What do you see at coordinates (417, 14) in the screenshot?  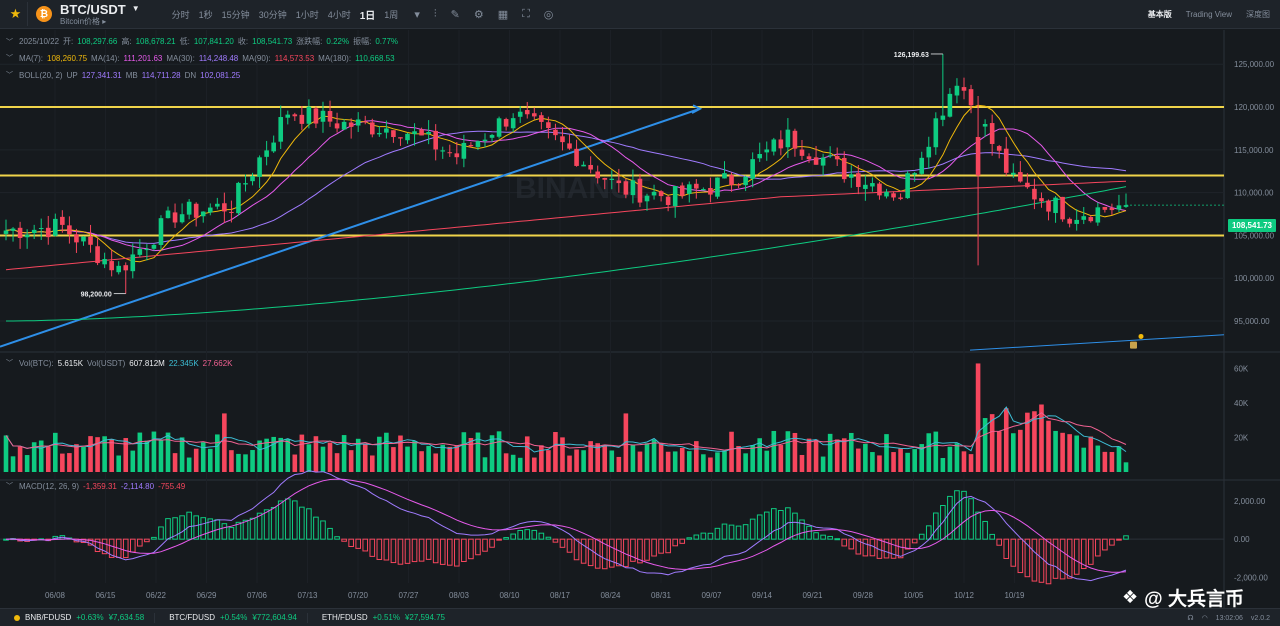 I see `more-intervals-icon: ▾` at bounding box center [417, 14].